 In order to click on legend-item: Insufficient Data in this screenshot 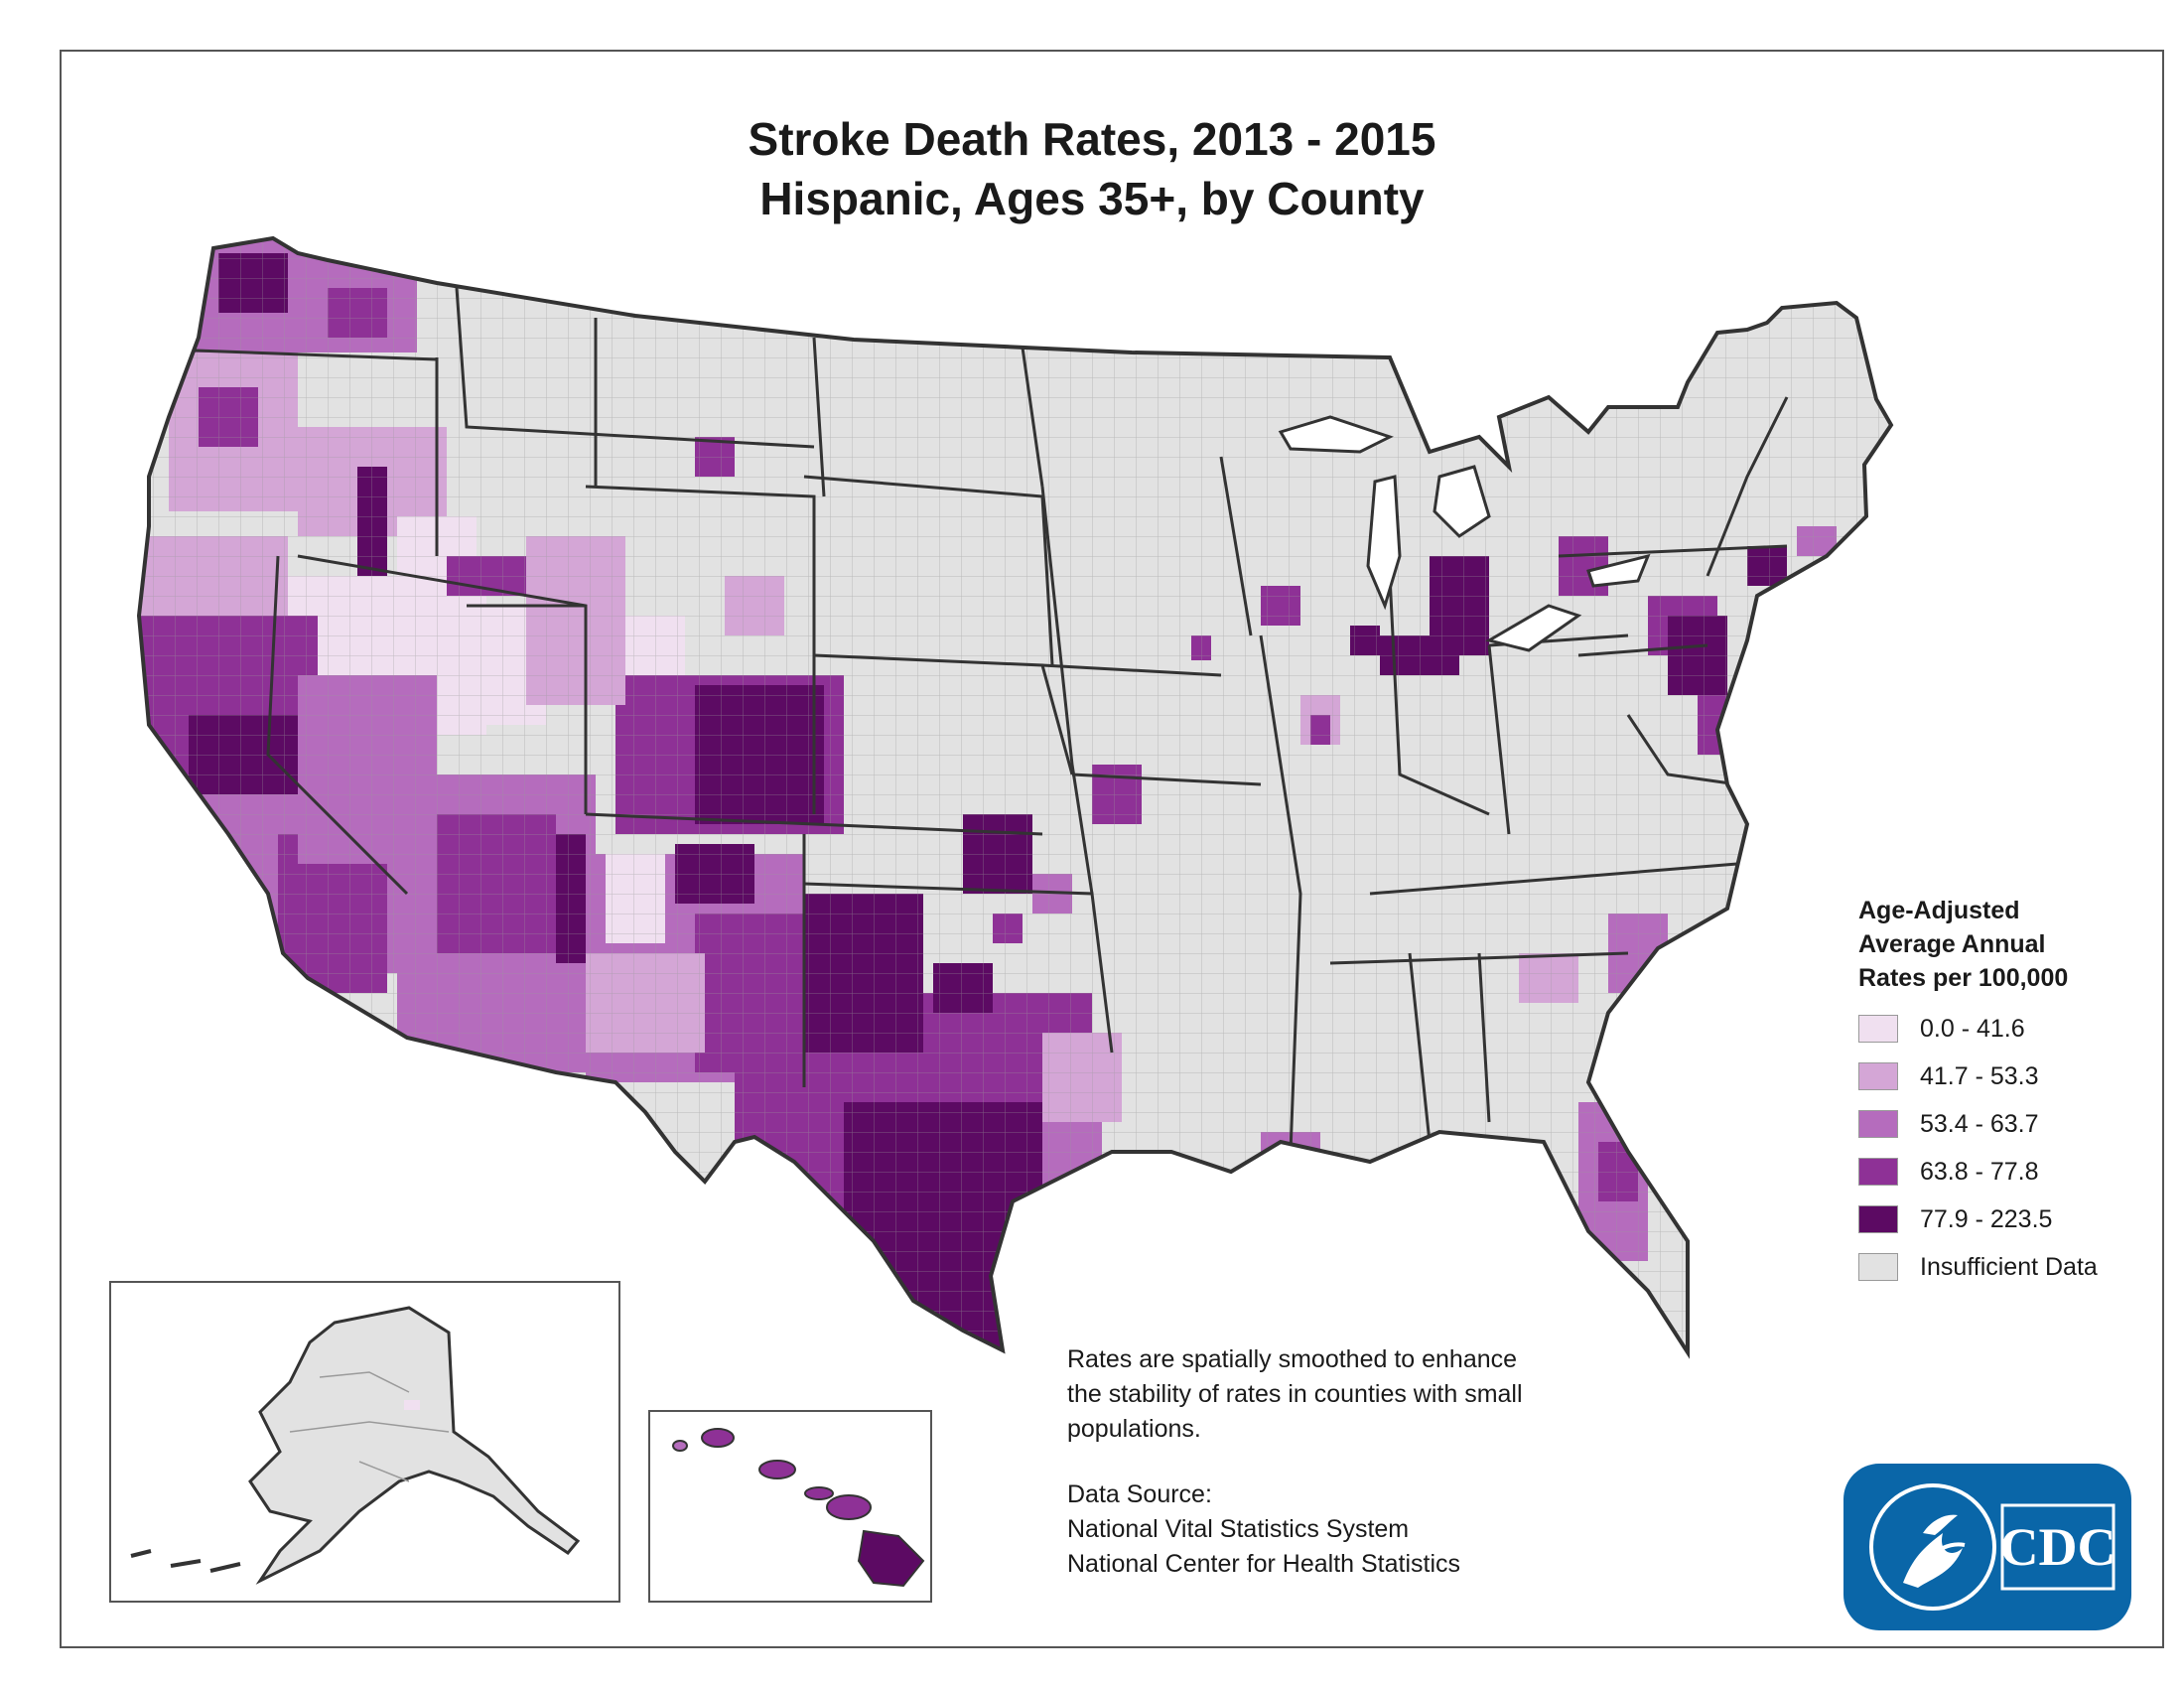, I will do `click(2007, 1267)`.